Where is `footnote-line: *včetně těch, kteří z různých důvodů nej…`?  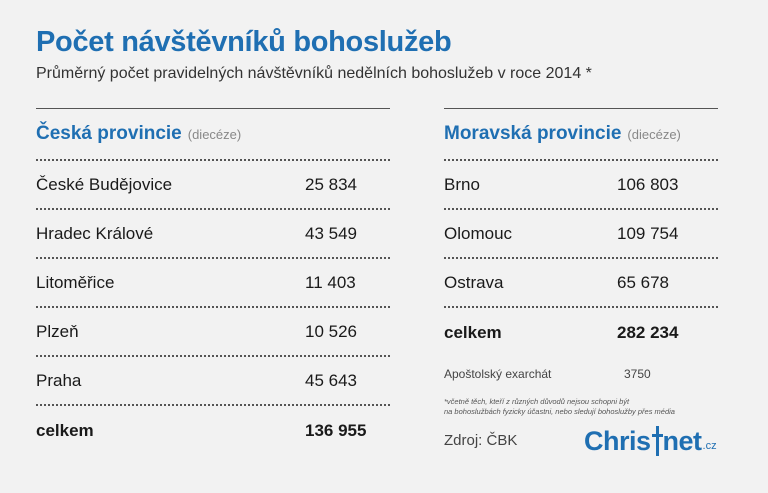 footnote-line: *včetně těch, kteří z různých důvodů nej… is located at coordinates (537, 401).